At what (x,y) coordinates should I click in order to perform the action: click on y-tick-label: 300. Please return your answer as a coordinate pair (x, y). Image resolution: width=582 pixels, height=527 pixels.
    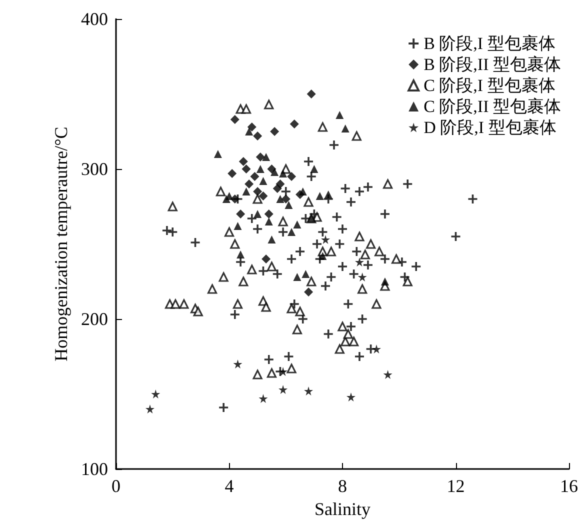
    Looking at the image, I should click on (94, 169).